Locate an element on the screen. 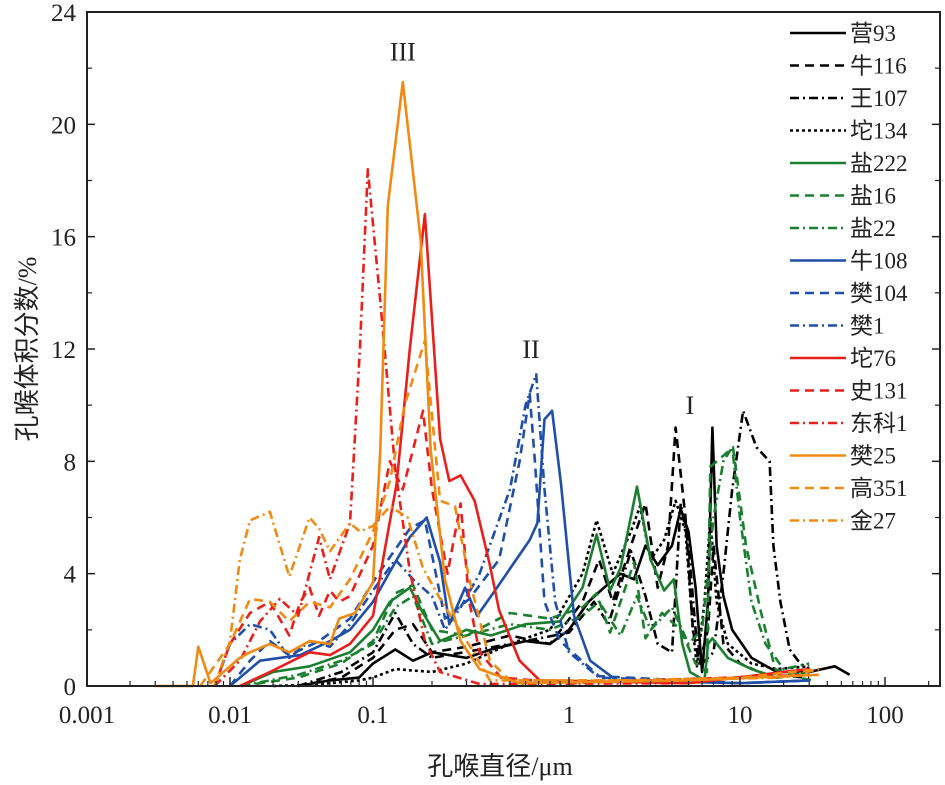 Image resolution: width=945 pixels, height=785 pixels. y-tick-label: 16 is located at coordinates (63, 238).